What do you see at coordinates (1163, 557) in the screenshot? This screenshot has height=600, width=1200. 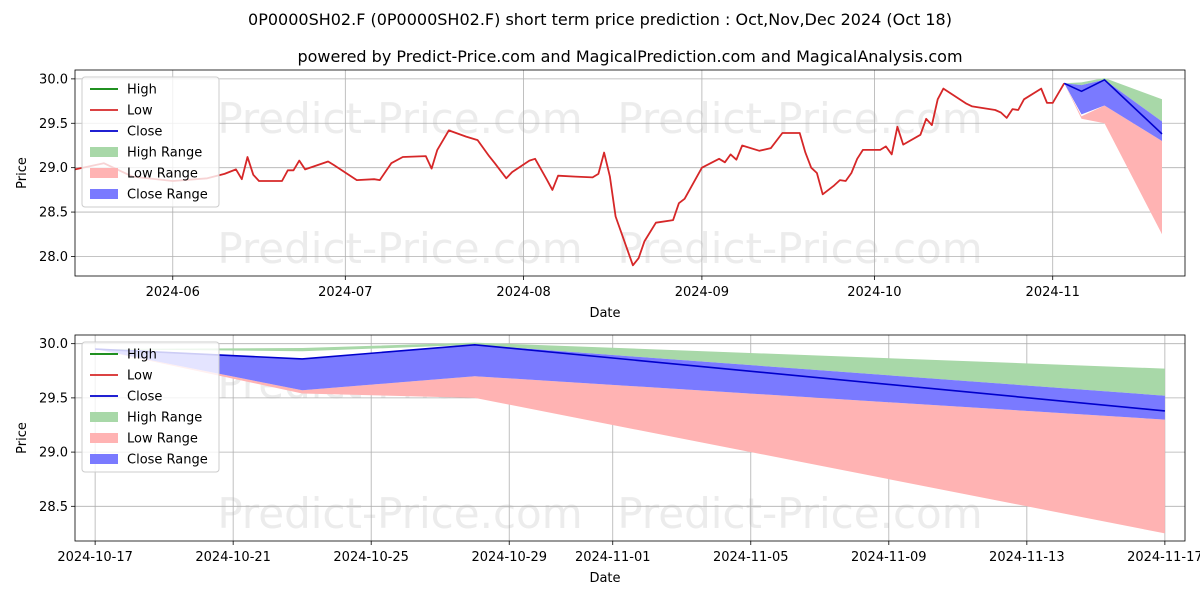 I see `x-tick-label: 2024-11-17` at bounding box center [1163, 557].